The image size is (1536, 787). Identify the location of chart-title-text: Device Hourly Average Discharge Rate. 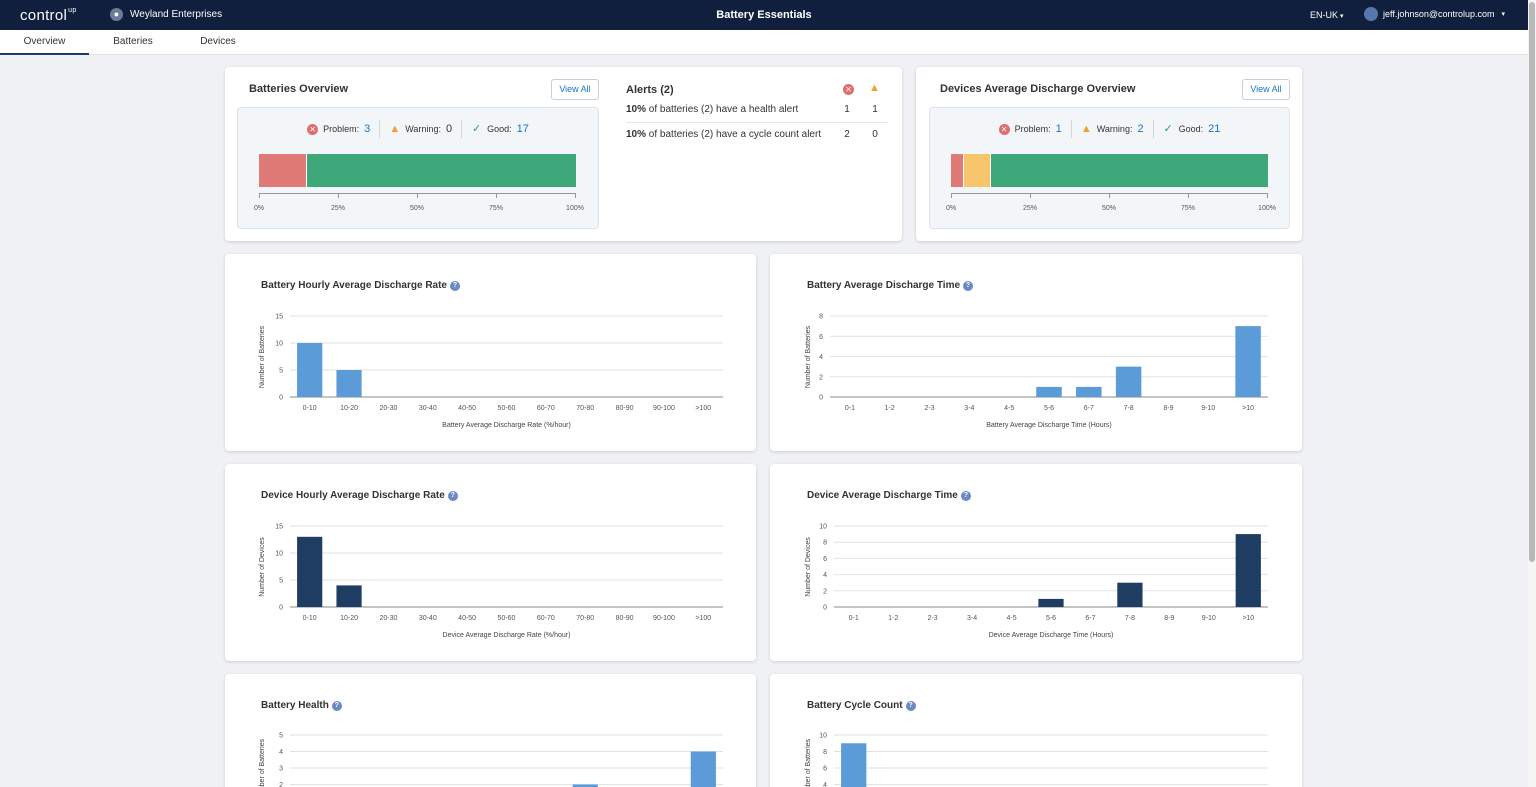
(353, 495).